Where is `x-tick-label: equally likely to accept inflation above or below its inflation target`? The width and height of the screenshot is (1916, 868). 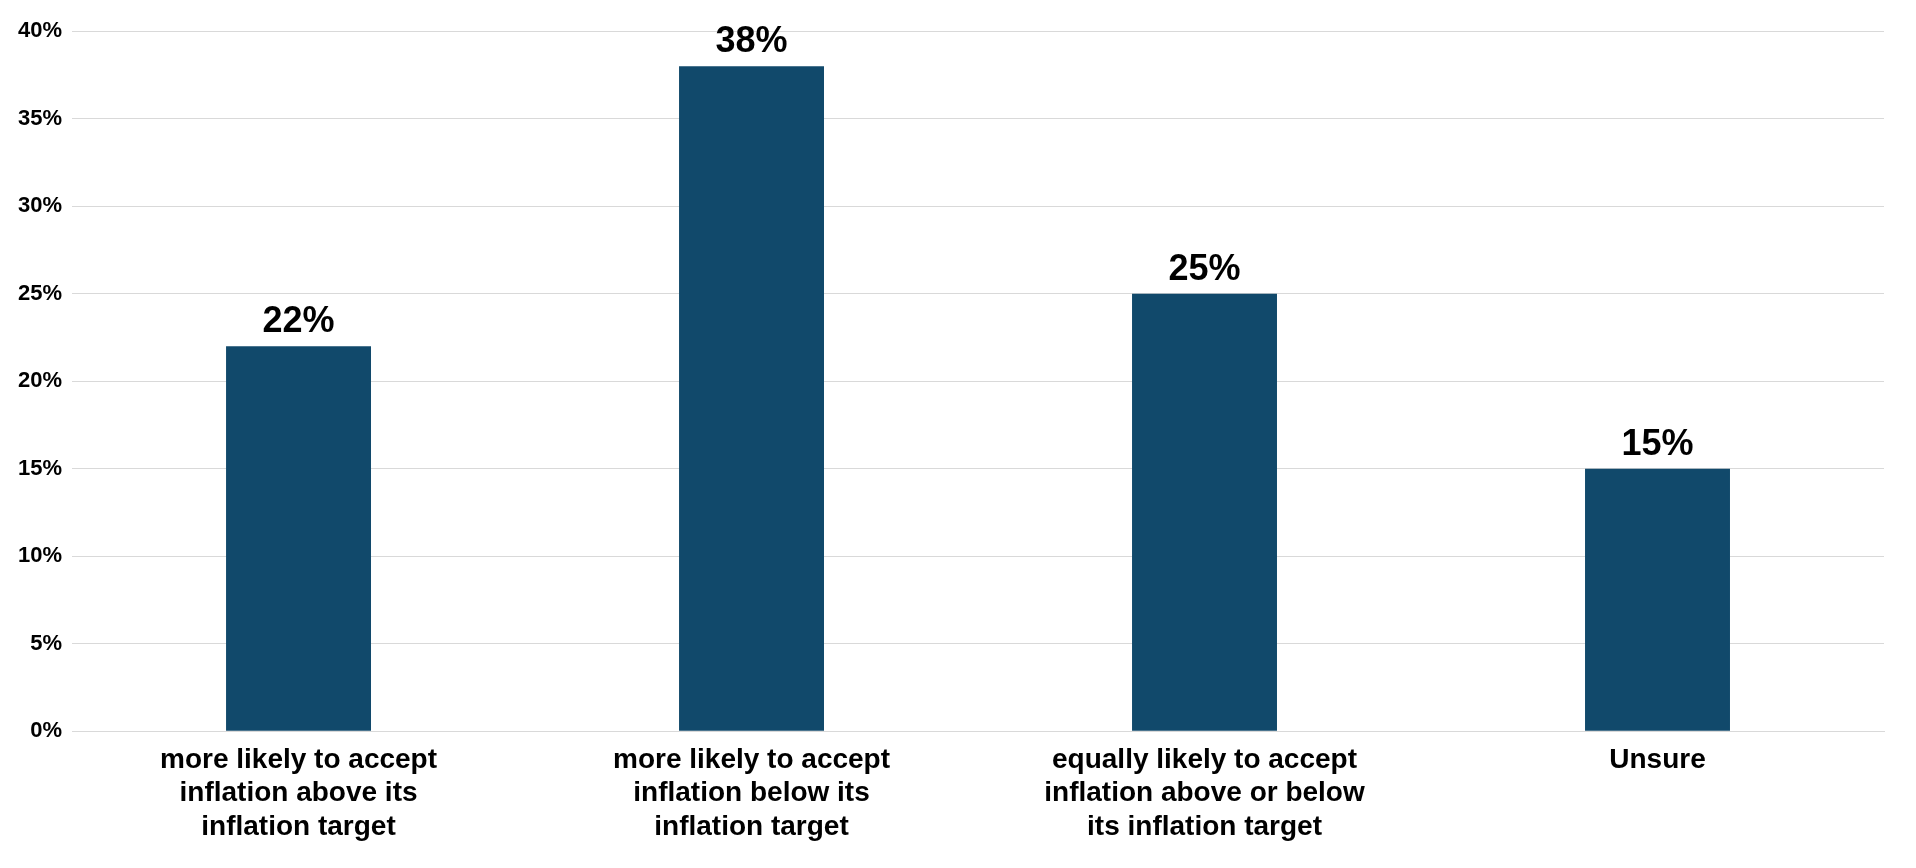 x-tick-label: equally likely to accept inflation above or below its inflation target is located at coordinates (1204, 791).